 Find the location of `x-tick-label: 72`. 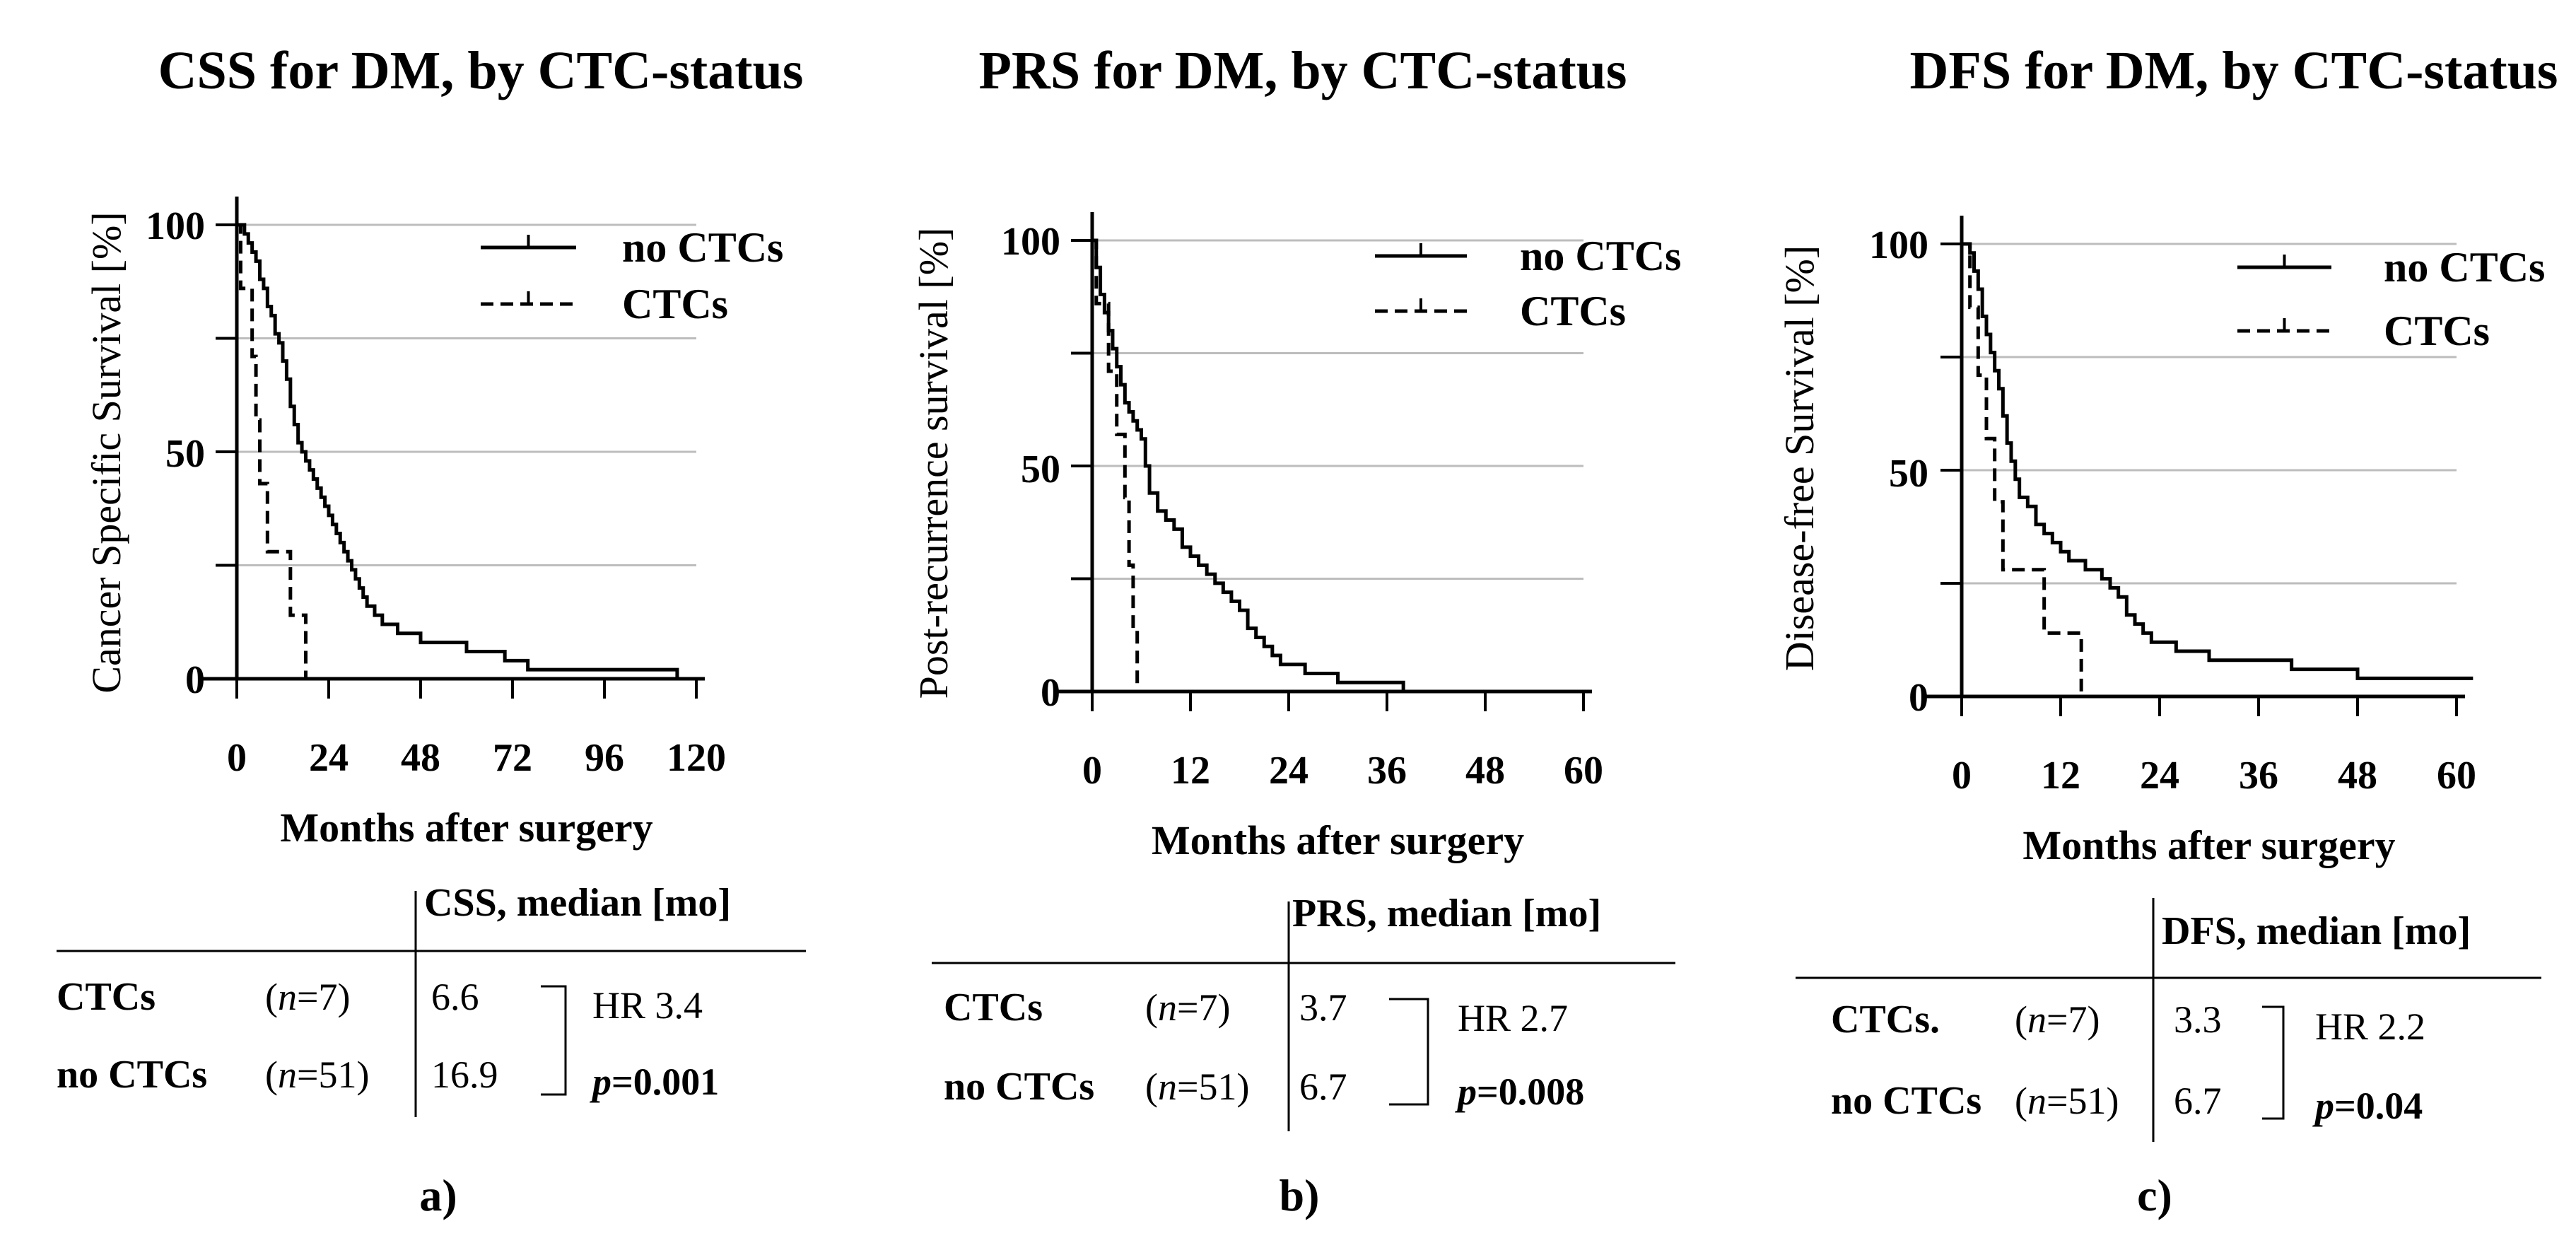

x-tick-label: 72 is located at coordinates (512, 758).